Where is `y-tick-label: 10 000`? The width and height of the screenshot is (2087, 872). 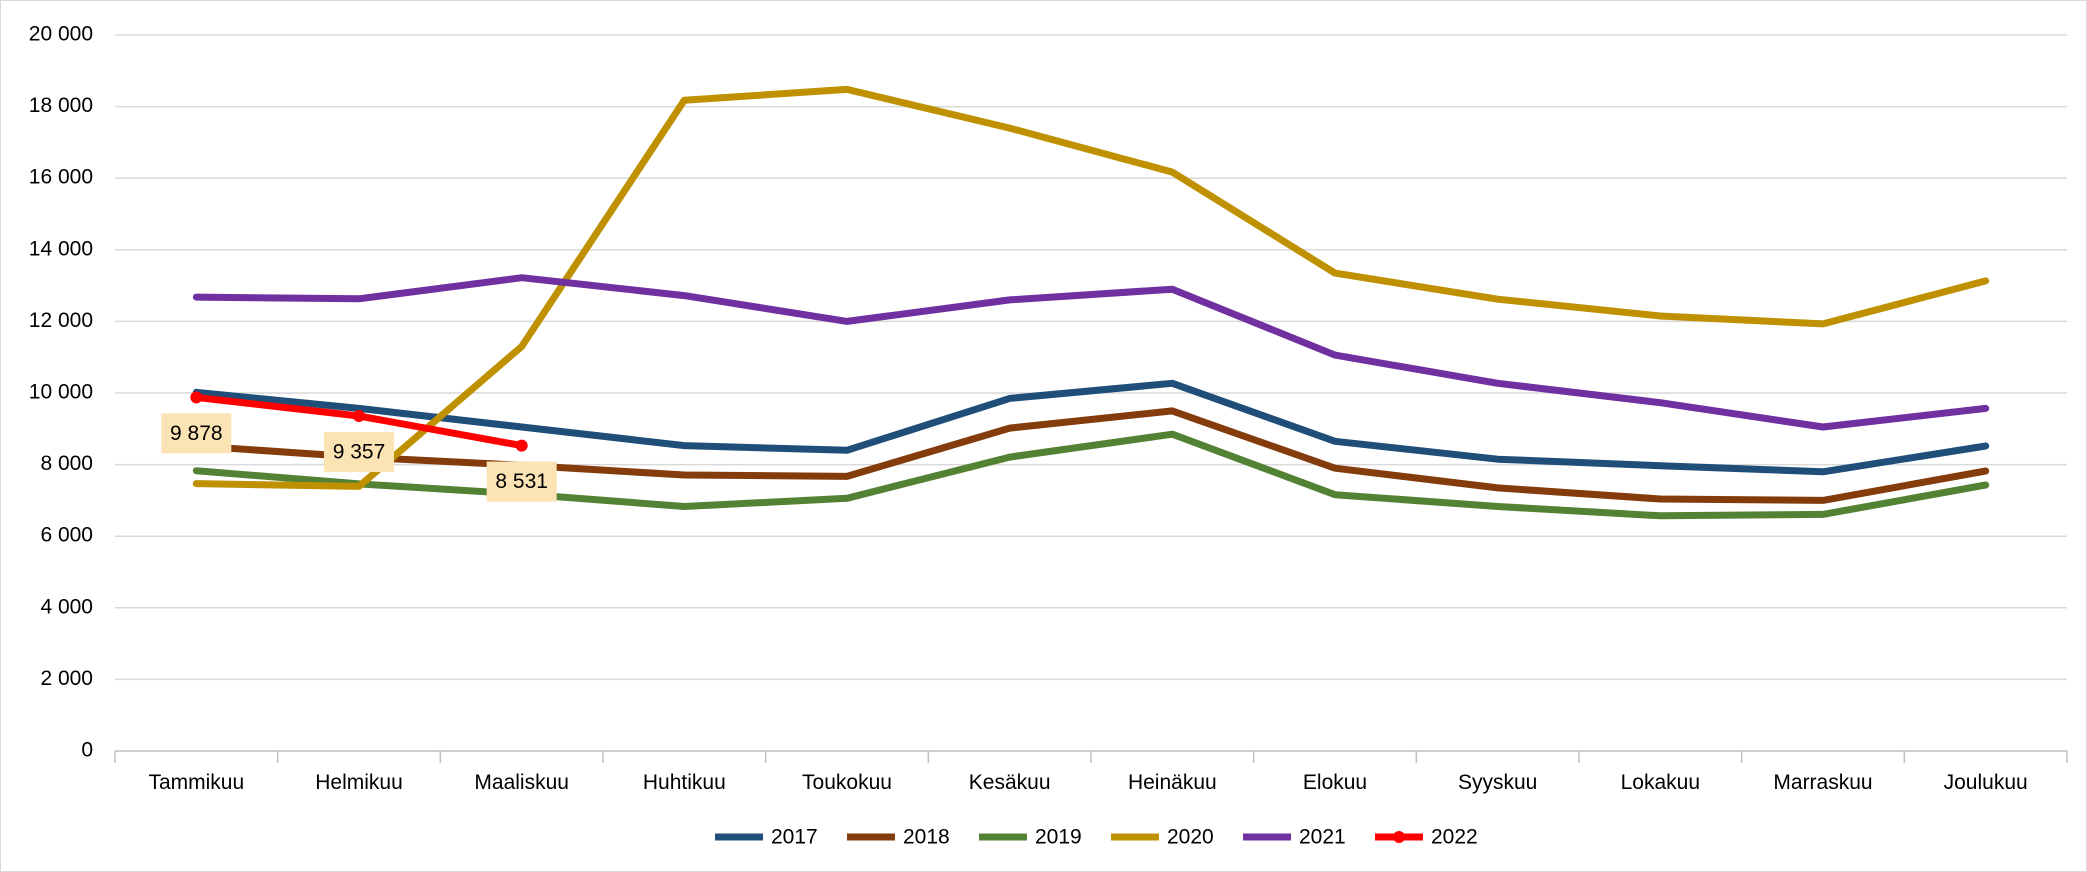
y-tick-label: 10 000 is located at coordinates (61, 392).